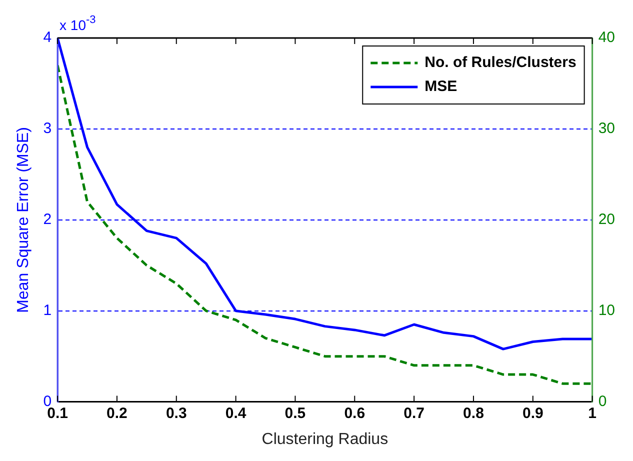 This screenshot has width=633, height=461. What do you see at coordinates (47, 129) in the screenshot?
I see `y-tick-label: 3` at bounding box center [47, 129].